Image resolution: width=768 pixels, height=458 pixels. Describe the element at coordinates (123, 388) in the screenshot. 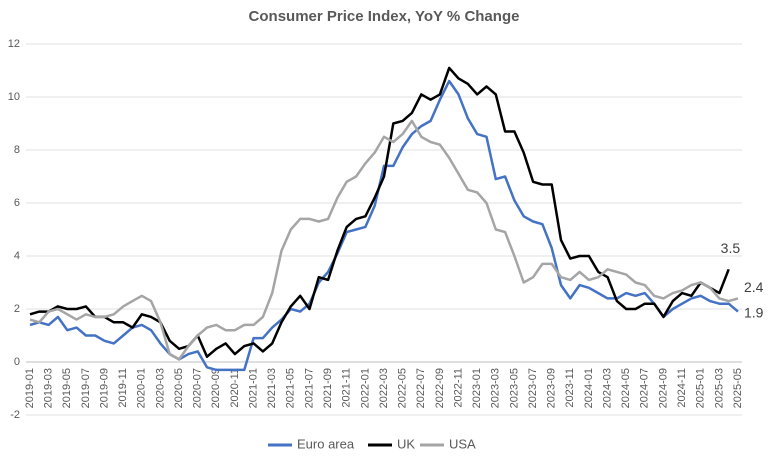

I see `x-tick-label: 2019-11` at that location.